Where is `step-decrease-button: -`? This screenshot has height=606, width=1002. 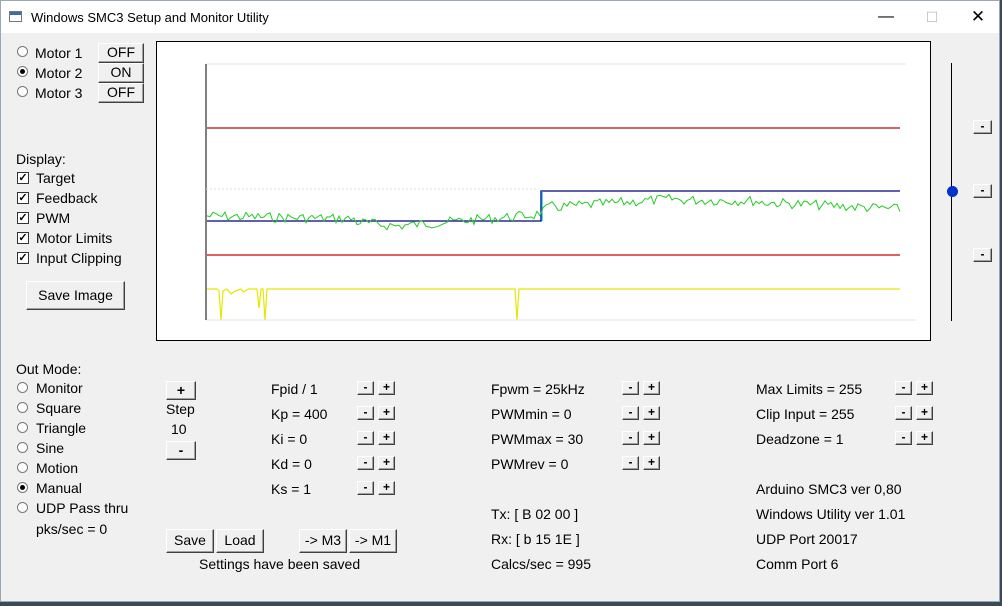 step-decrease-button: - is located at coordinates (181, 450).